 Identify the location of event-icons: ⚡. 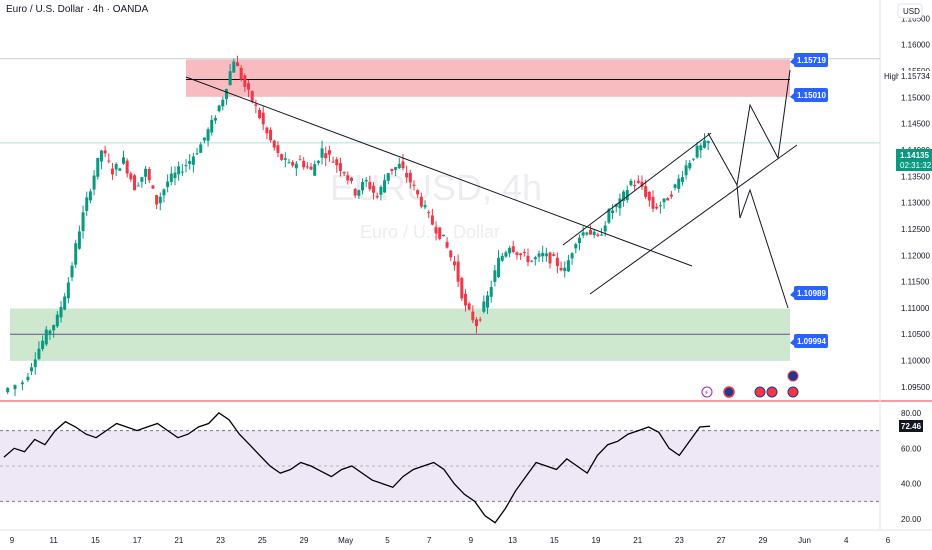
(750, 384).